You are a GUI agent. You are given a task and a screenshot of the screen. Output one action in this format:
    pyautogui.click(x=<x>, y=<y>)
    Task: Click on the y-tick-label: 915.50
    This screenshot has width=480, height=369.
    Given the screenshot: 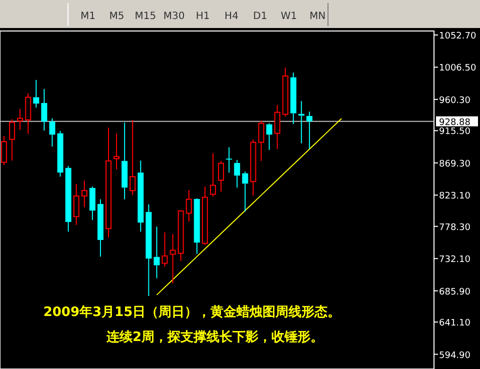 What is the action you would take?
    pyautogui.click(x=455, y=132)
    